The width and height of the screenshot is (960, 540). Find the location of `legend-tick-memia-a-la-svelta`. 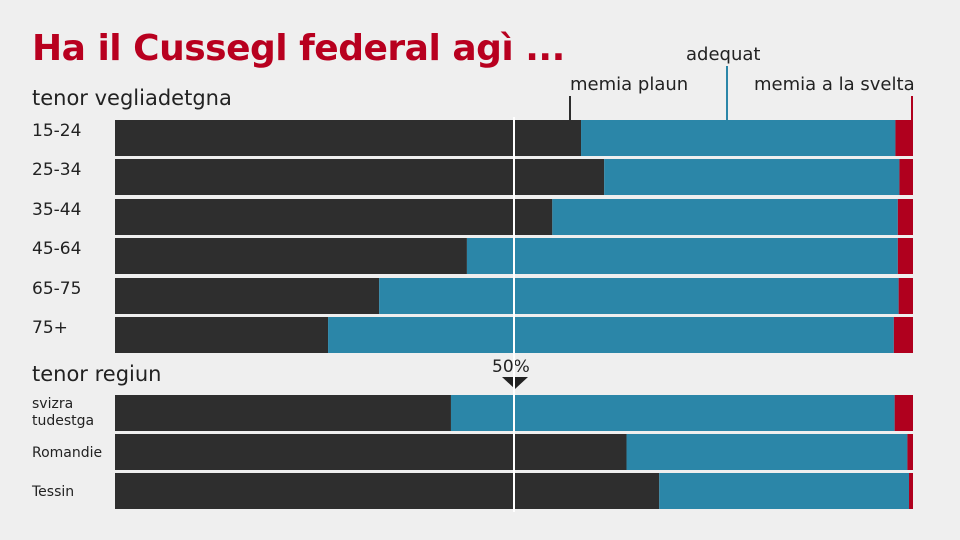

legend-tick-memia-a-la-svelta is located at coordinates (912, 108).